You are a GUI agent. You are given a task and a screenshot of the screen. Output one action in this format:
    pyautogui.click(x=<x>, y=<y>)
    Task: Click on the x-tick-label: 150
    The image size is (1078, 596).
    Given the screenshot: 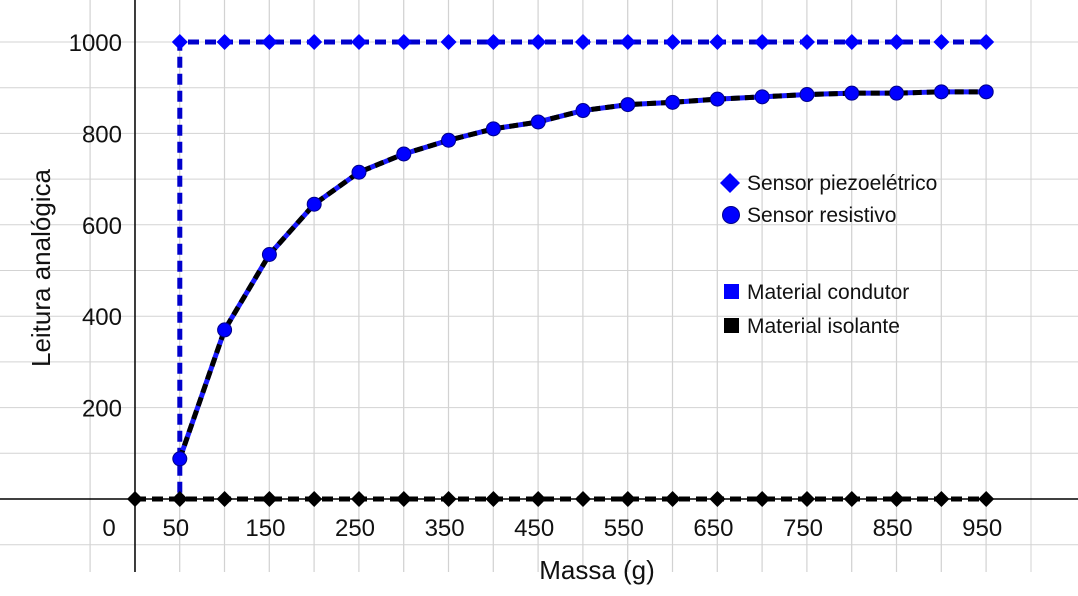 What is the action you would take?
    pyautogui.click(x=265, y=528)
    